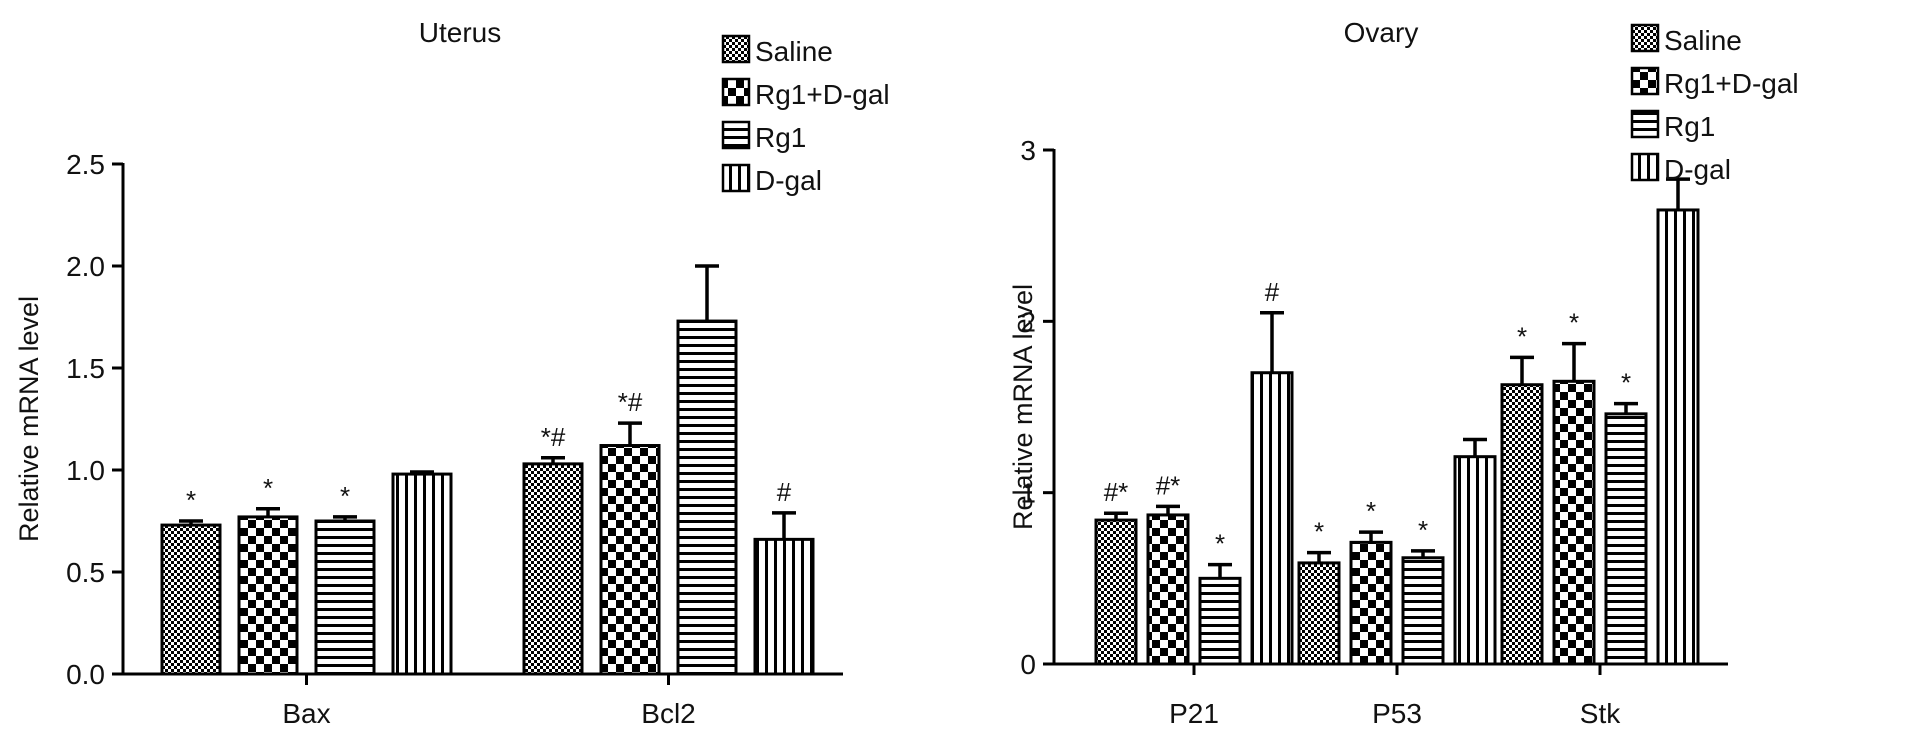 The image size is (1913, 736). I want to click on chart-title: Uterus, so click(460, 32).